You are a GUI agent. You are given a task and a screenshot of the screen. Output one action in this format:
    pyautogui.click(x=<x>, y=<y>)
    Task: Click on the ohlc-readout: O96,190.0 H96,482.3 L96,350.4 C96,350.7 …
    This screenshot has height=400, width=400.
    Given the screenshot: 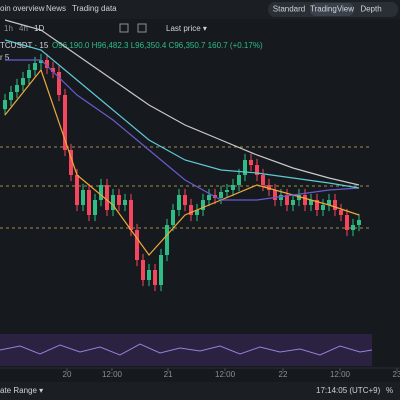 What is the action you would take?
    pyautogui.click(x=157, y=45)
    